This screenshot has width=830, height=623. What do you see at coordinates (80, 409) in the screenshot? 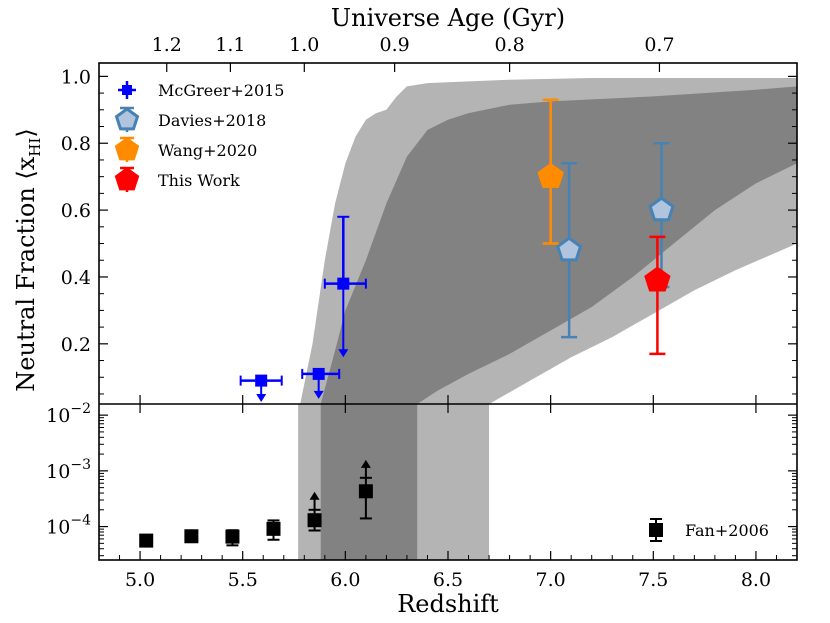
I see `log-tick-exponent: −2` at bounding box center [80, 409].